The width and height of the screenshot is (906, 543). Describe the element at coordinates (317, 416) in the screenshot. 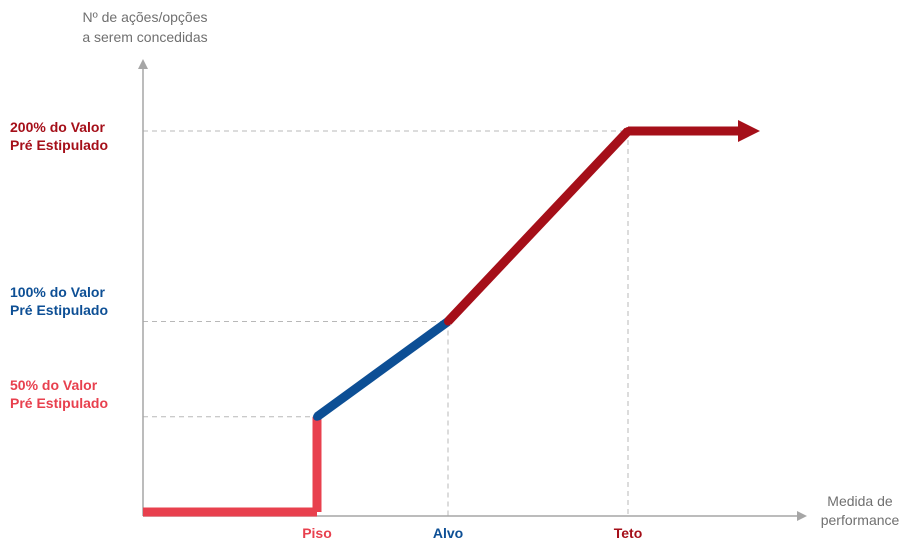

I see `point-piso` at that location.